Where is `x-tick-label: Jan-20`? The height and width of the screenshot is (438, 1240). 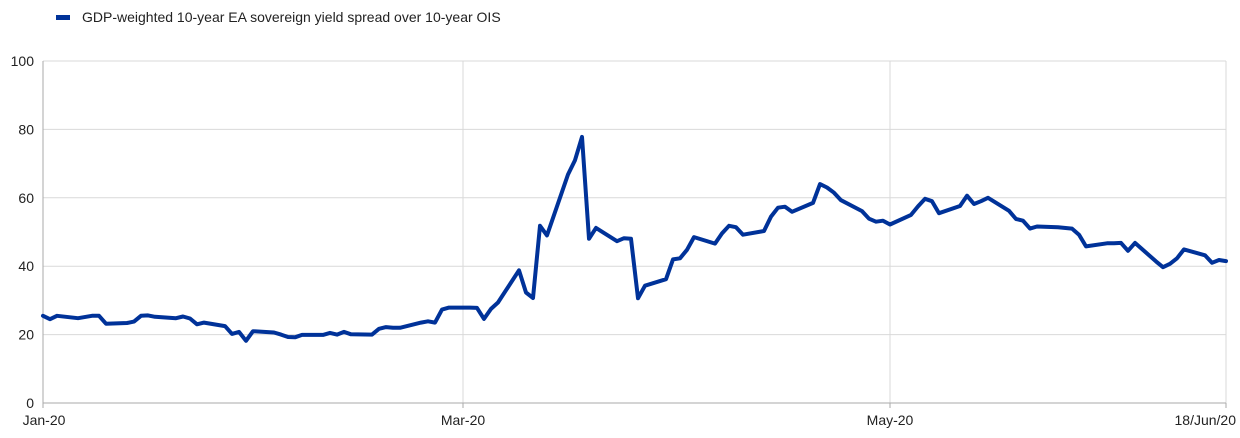
x-tick-label: Jan-20 is located at coordinates (44, 420).